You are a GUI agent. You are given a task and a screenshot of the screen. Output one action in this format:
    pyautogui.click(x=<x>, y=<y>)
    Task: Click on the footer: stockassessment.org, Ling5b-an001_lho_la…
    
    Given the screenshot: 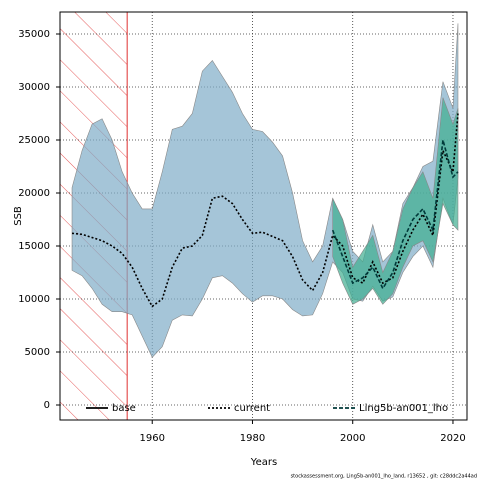 What is the action you would take?
    pyautogui.click(x=384, y=477)
    